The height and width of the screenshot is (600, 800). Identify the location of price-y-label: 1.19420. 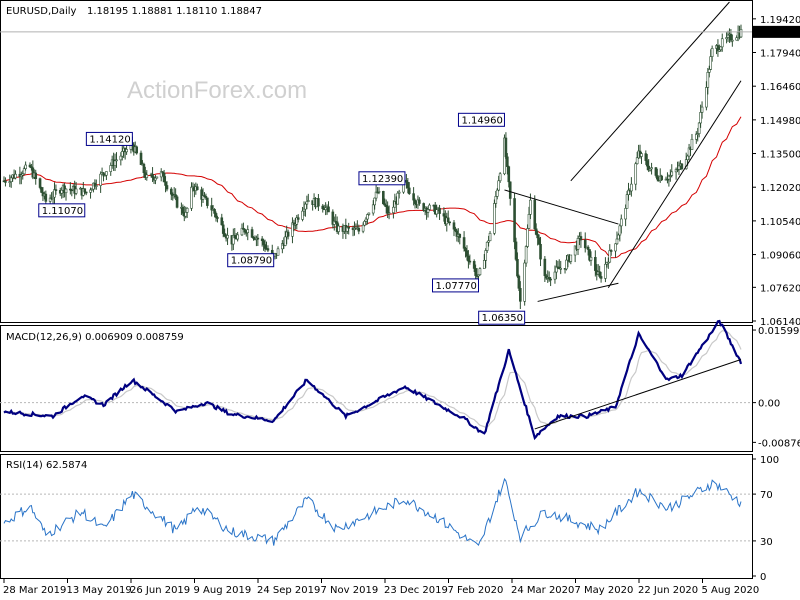
(780, 20).